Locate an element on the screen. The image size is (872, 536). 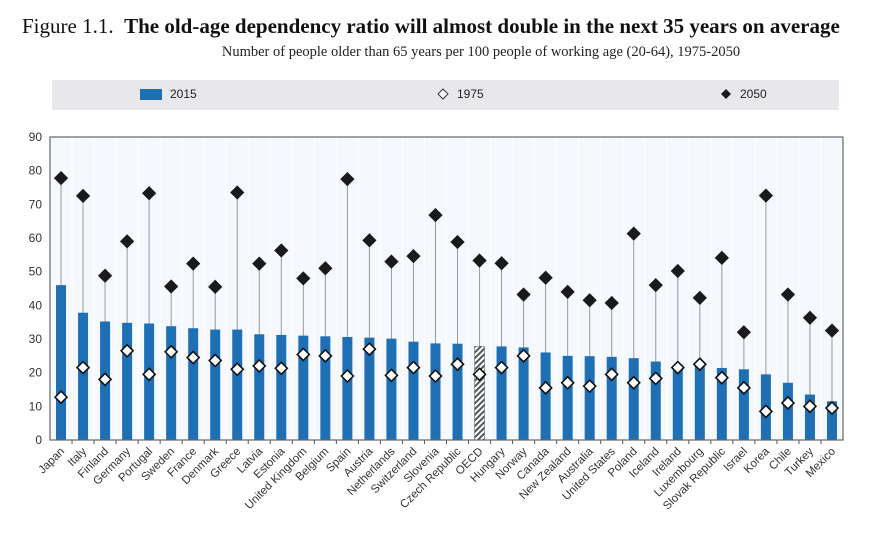
bar-2015-luxembourg is located at coordinates (699, 402).